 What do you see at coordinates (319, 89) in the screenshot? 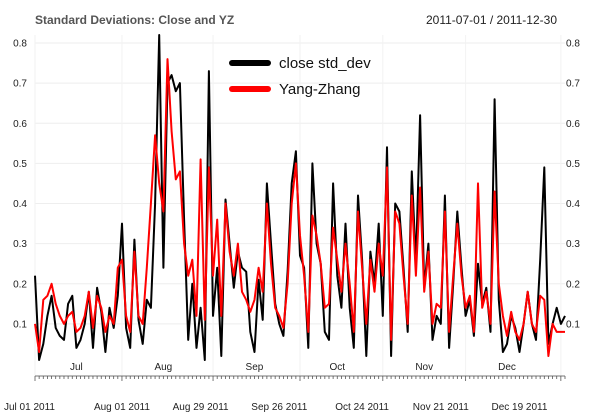
I see `legend-label: Yang-Zhang` at bounding box center [319, 89].